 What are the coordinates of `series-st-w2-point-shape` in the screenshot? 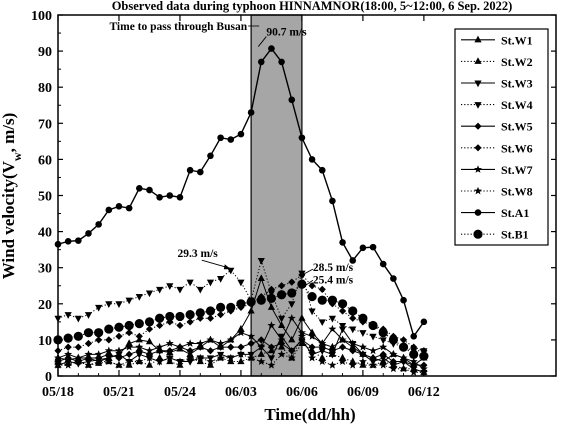 It's located at (160, 357).